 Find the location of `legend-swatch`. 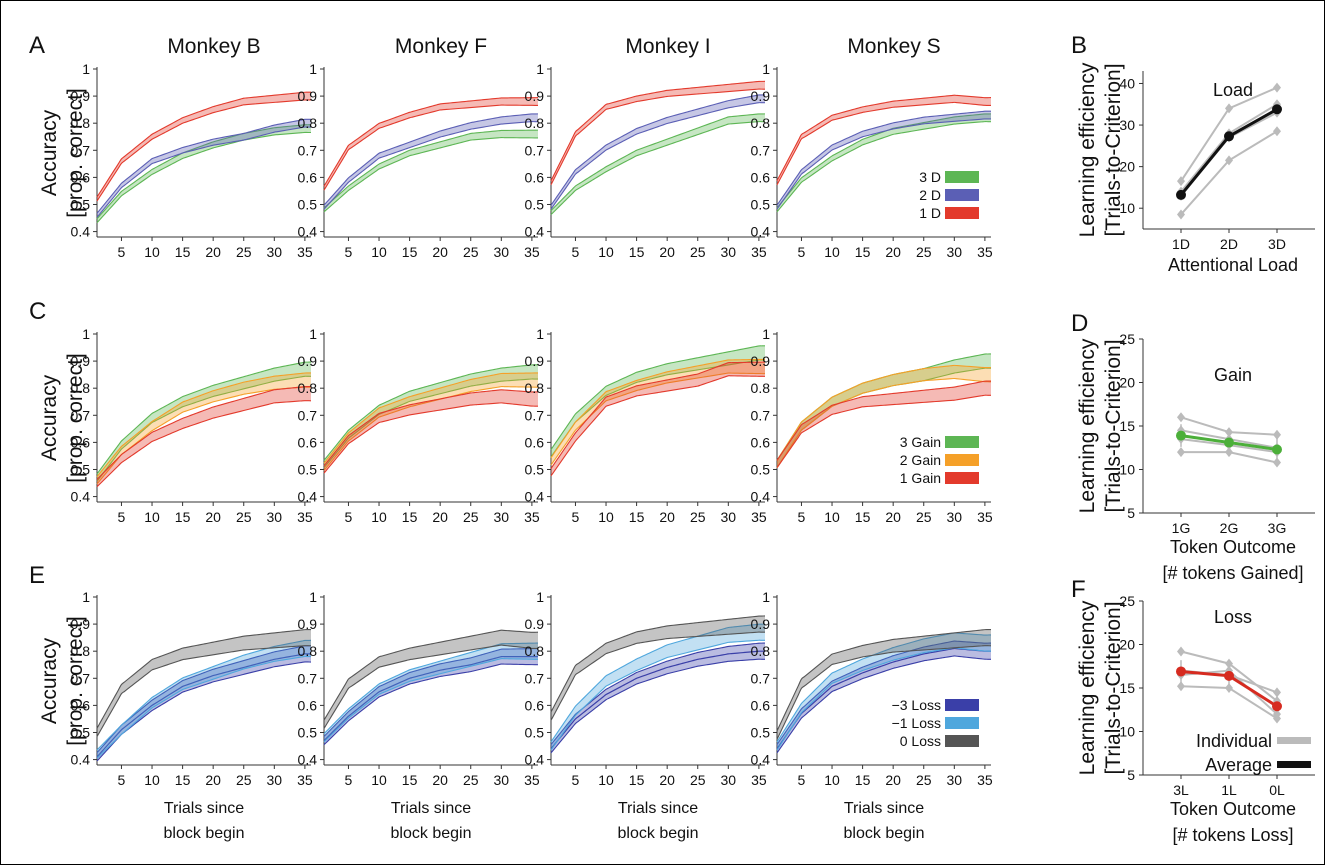

legend-swatch is located at coordinates (962, 723).